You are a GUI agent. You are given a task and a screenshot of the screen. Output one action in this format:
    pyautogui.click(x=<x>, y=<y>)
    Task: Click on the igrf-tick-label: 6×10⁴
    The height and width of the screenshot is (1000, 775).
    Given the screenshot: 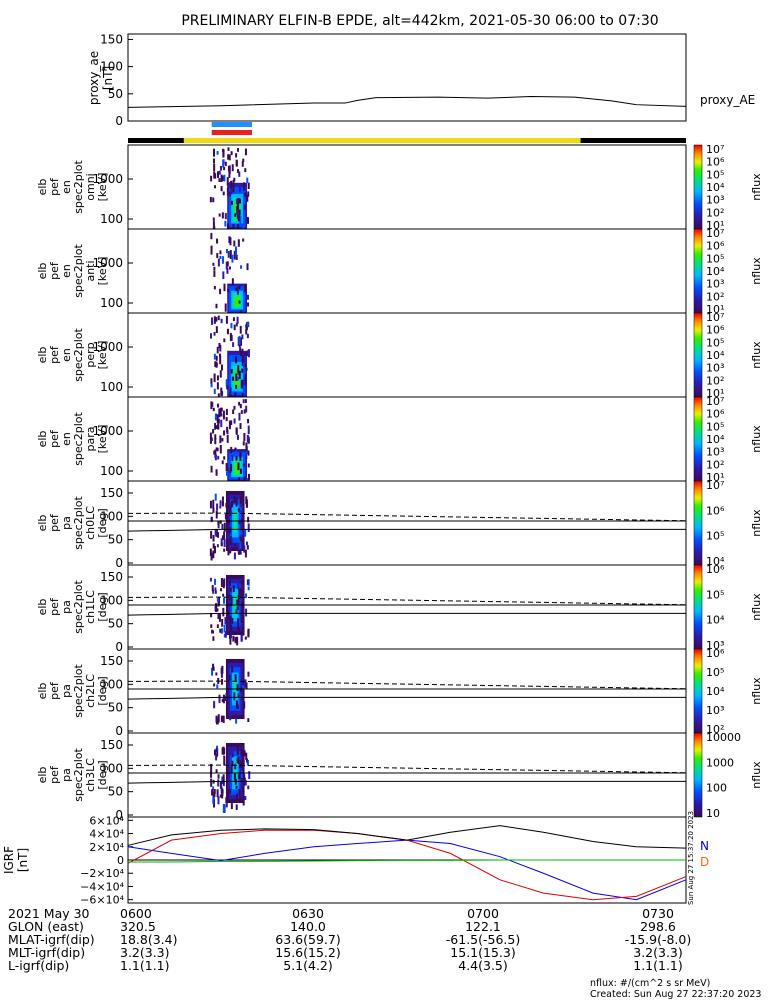 What is the action you would take?
    pyautogui.click(x=106, y=820)
    